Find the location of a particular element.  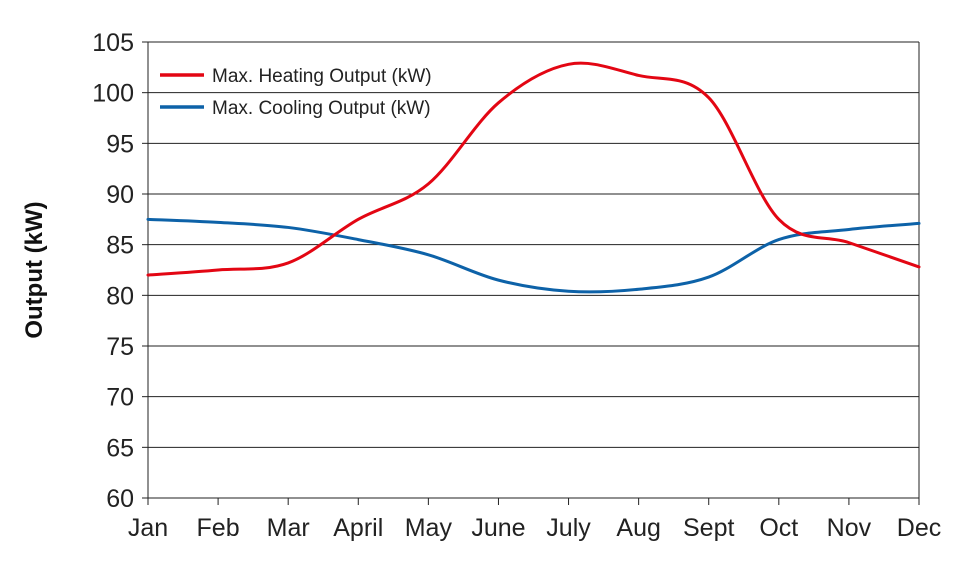

x-tick-label: April is located at coordinates (358, 528).